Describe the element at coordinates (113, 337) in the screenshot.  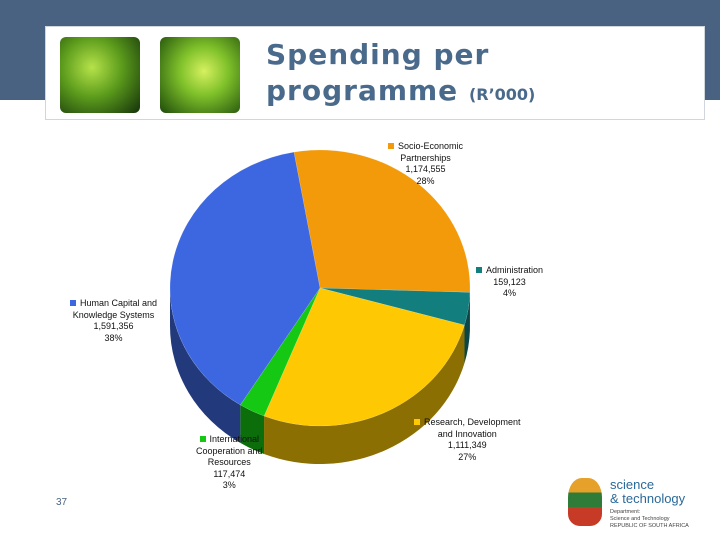
I see `slice-percent: 38%` at that location.